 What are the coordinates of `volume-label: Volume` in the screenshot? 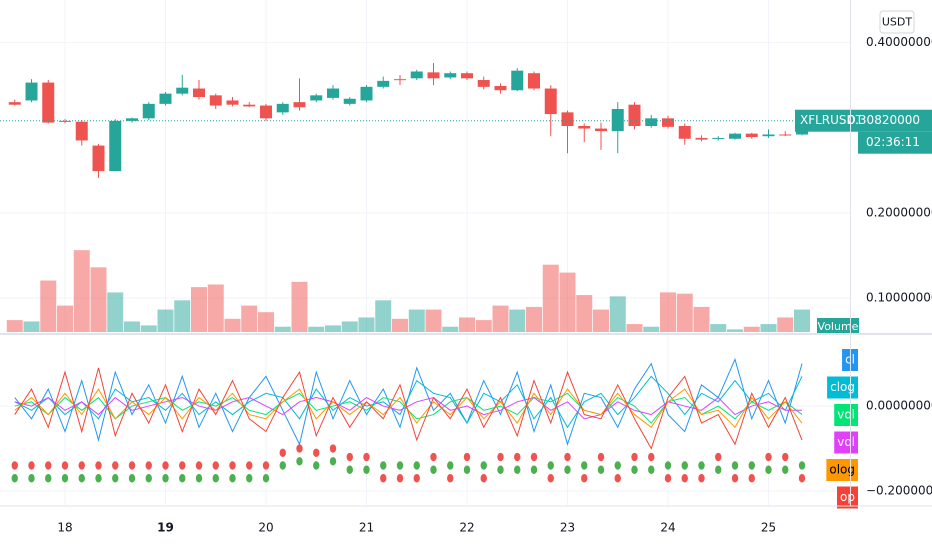 It's located at (838, 326).